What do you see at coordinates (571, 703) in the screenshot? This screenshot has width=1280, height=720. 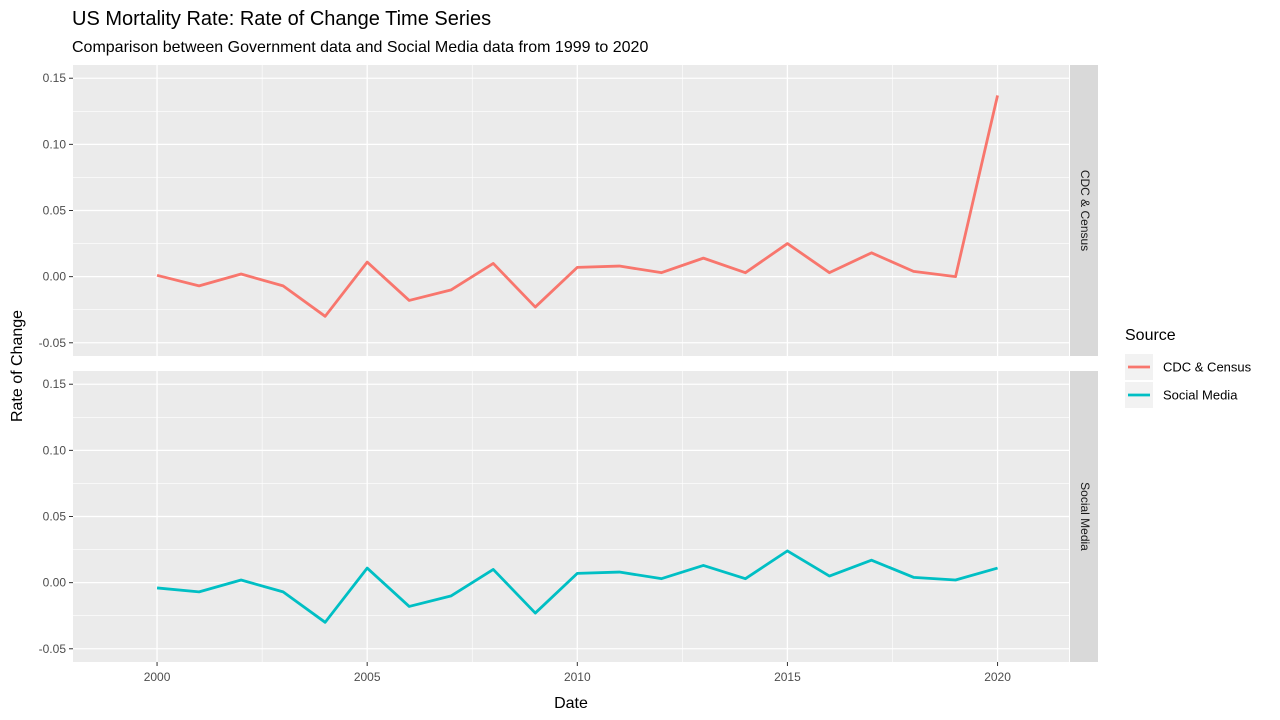 I see `x-axis-title: Date` at bounding box center [571, 703].